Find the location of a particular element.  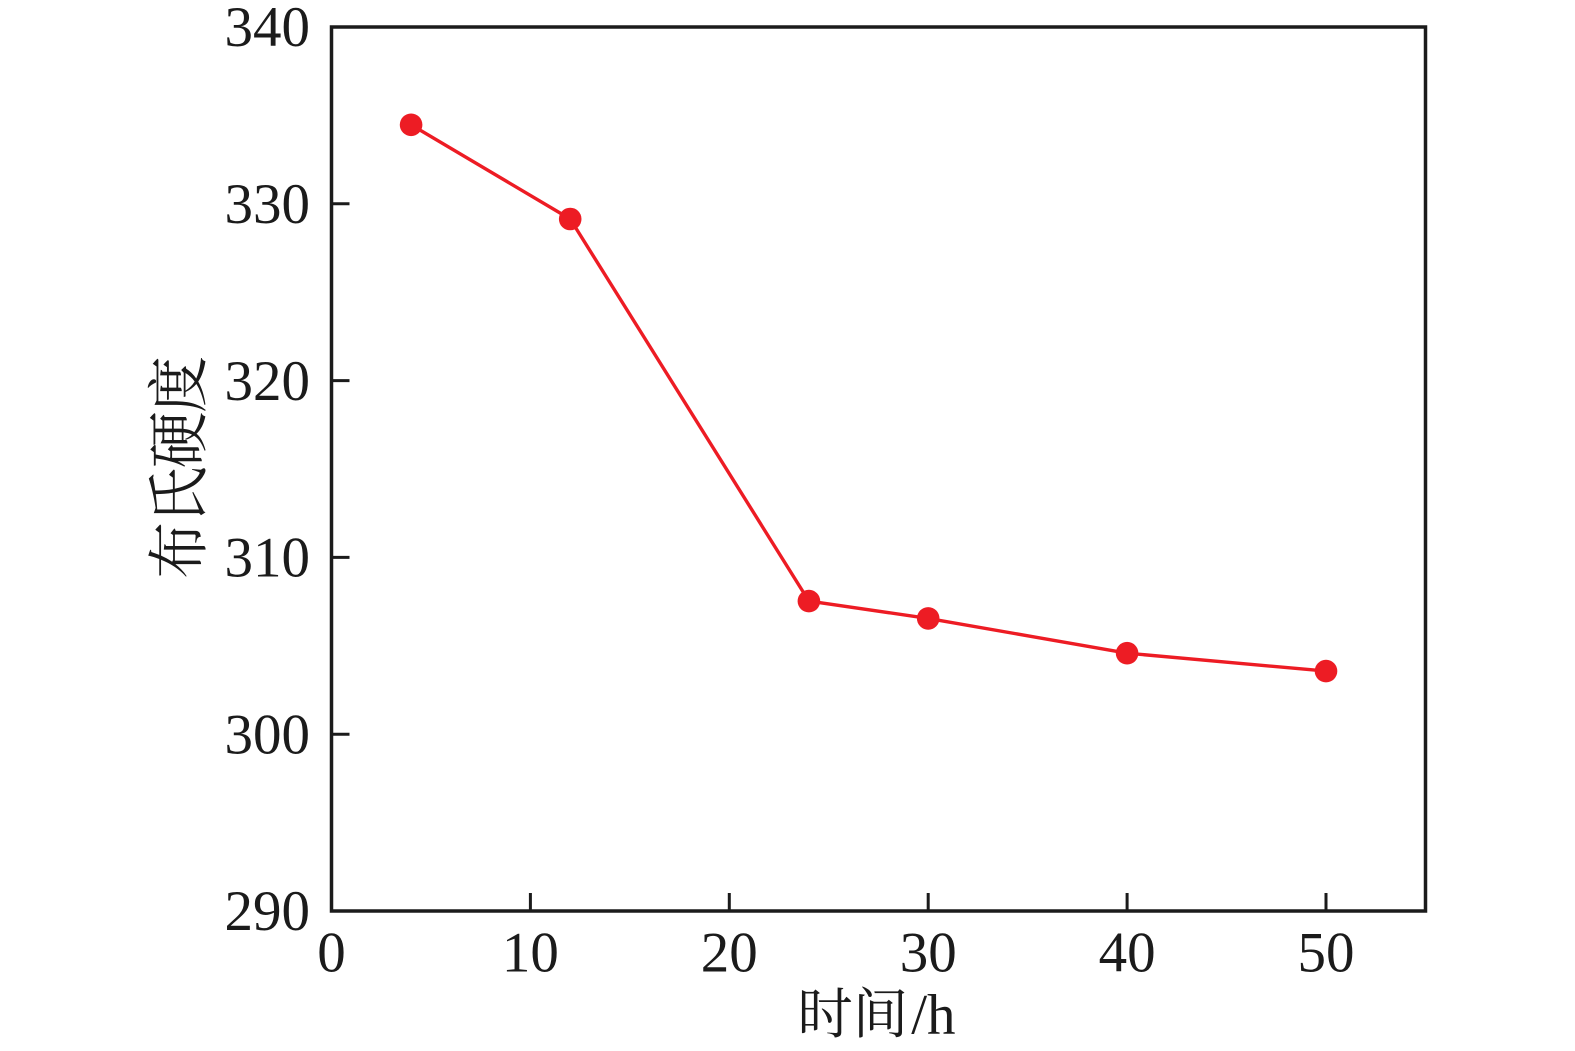

svg-text: 30 is located at coordinates (928, 953).